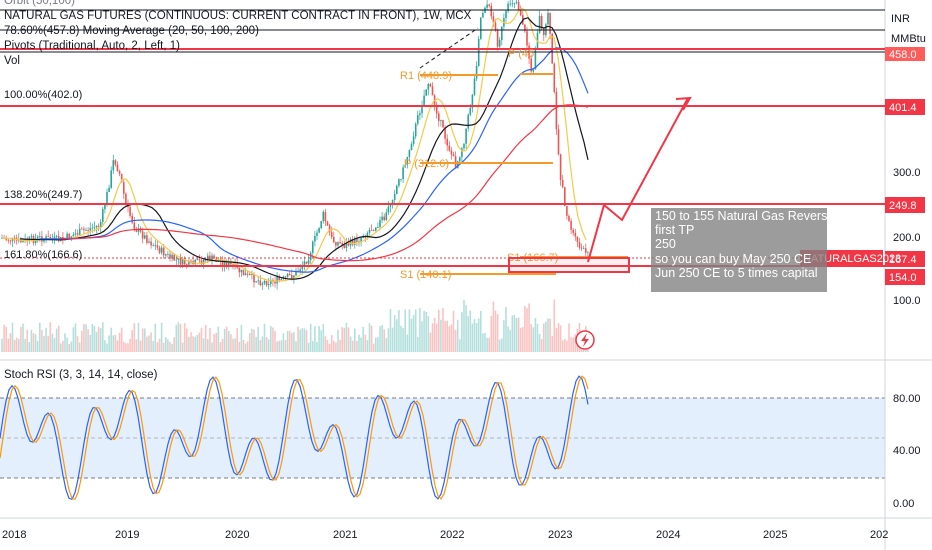 The height and width of the screenshot is (550, 932). Describe the element at coordinates (12, 61) in the screenshot. I see `legend-vol: Vol` at that location.